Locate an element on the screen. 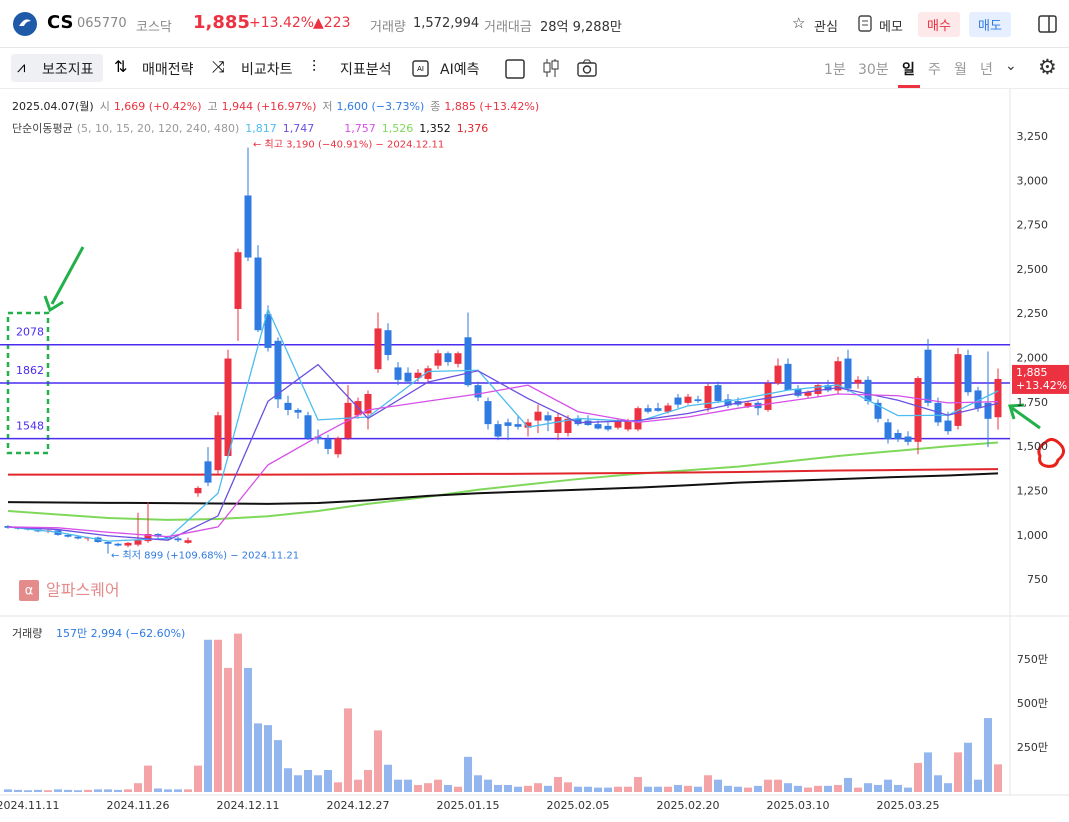 This screenshot has height=822, width=1069. star-icon: ☆ is located at coordinates (799, 23).